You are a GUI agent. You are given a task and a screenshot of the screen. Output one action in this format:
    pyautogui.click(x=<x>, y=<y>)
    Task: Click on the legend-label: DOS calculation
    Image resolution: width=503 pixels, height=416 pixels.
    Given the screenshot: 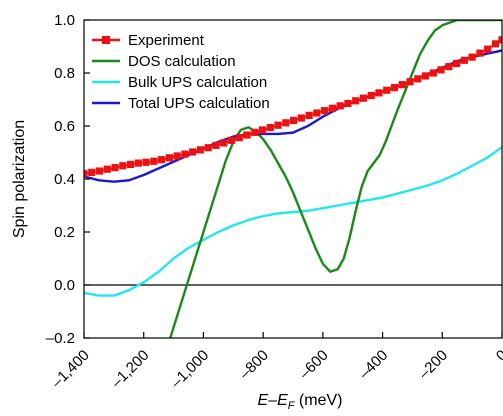 What is the action you would take?
    pyautogui.click(x=182, y=61)
    